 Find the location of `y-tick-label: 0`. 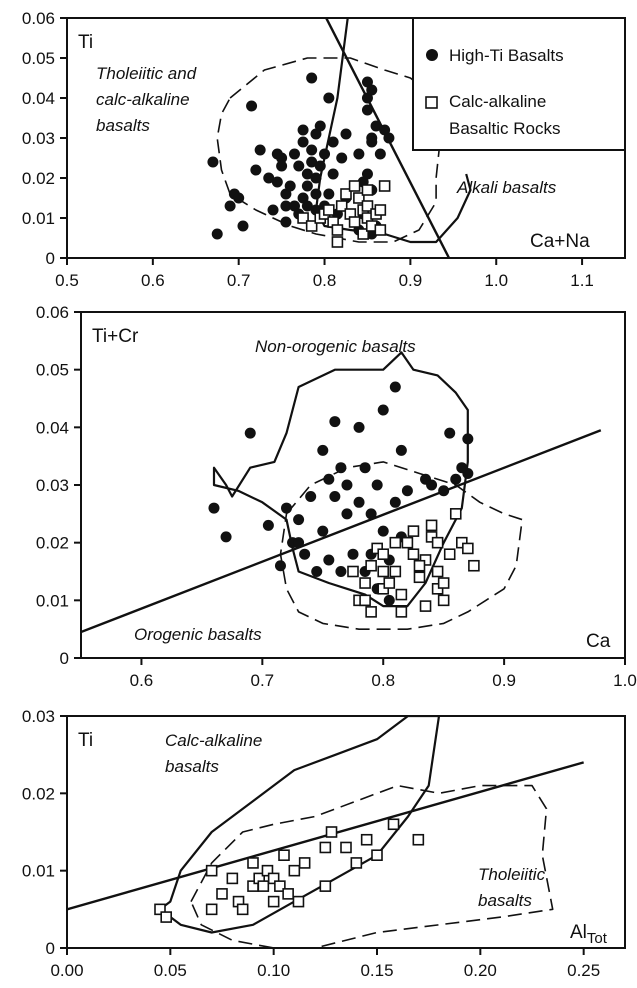

y-tick-label: 0 is located at coordinates (50, 948).